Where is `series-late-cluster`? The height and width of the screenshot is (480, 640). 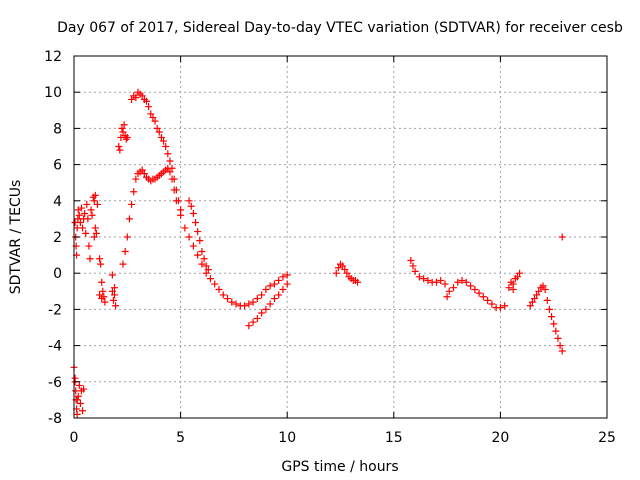 series-late-cluster is located at coordinates (514, 281).